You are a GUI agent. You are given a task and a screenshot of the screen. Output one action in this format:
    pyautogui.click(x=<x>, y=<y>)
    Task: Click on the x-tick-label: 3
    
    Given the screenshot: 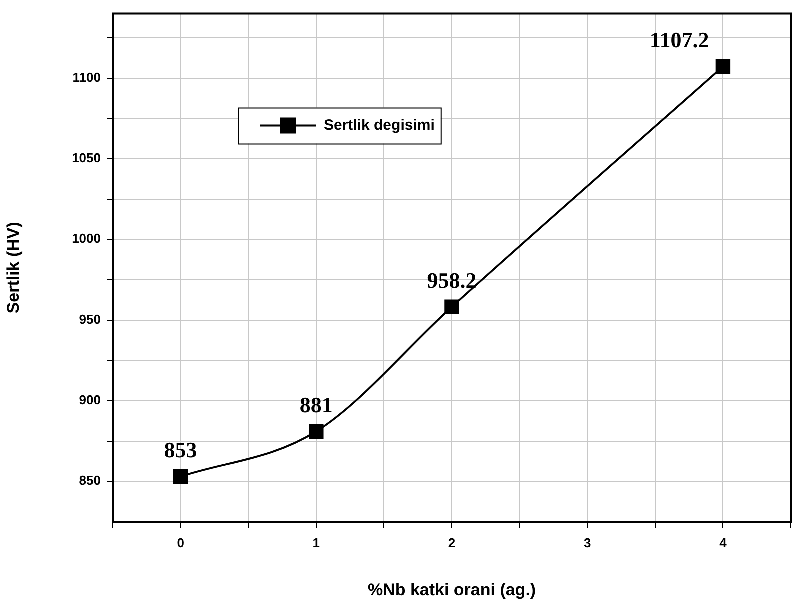 What is the action you would take?
    pyautogui.click(x=588, y=542)
    